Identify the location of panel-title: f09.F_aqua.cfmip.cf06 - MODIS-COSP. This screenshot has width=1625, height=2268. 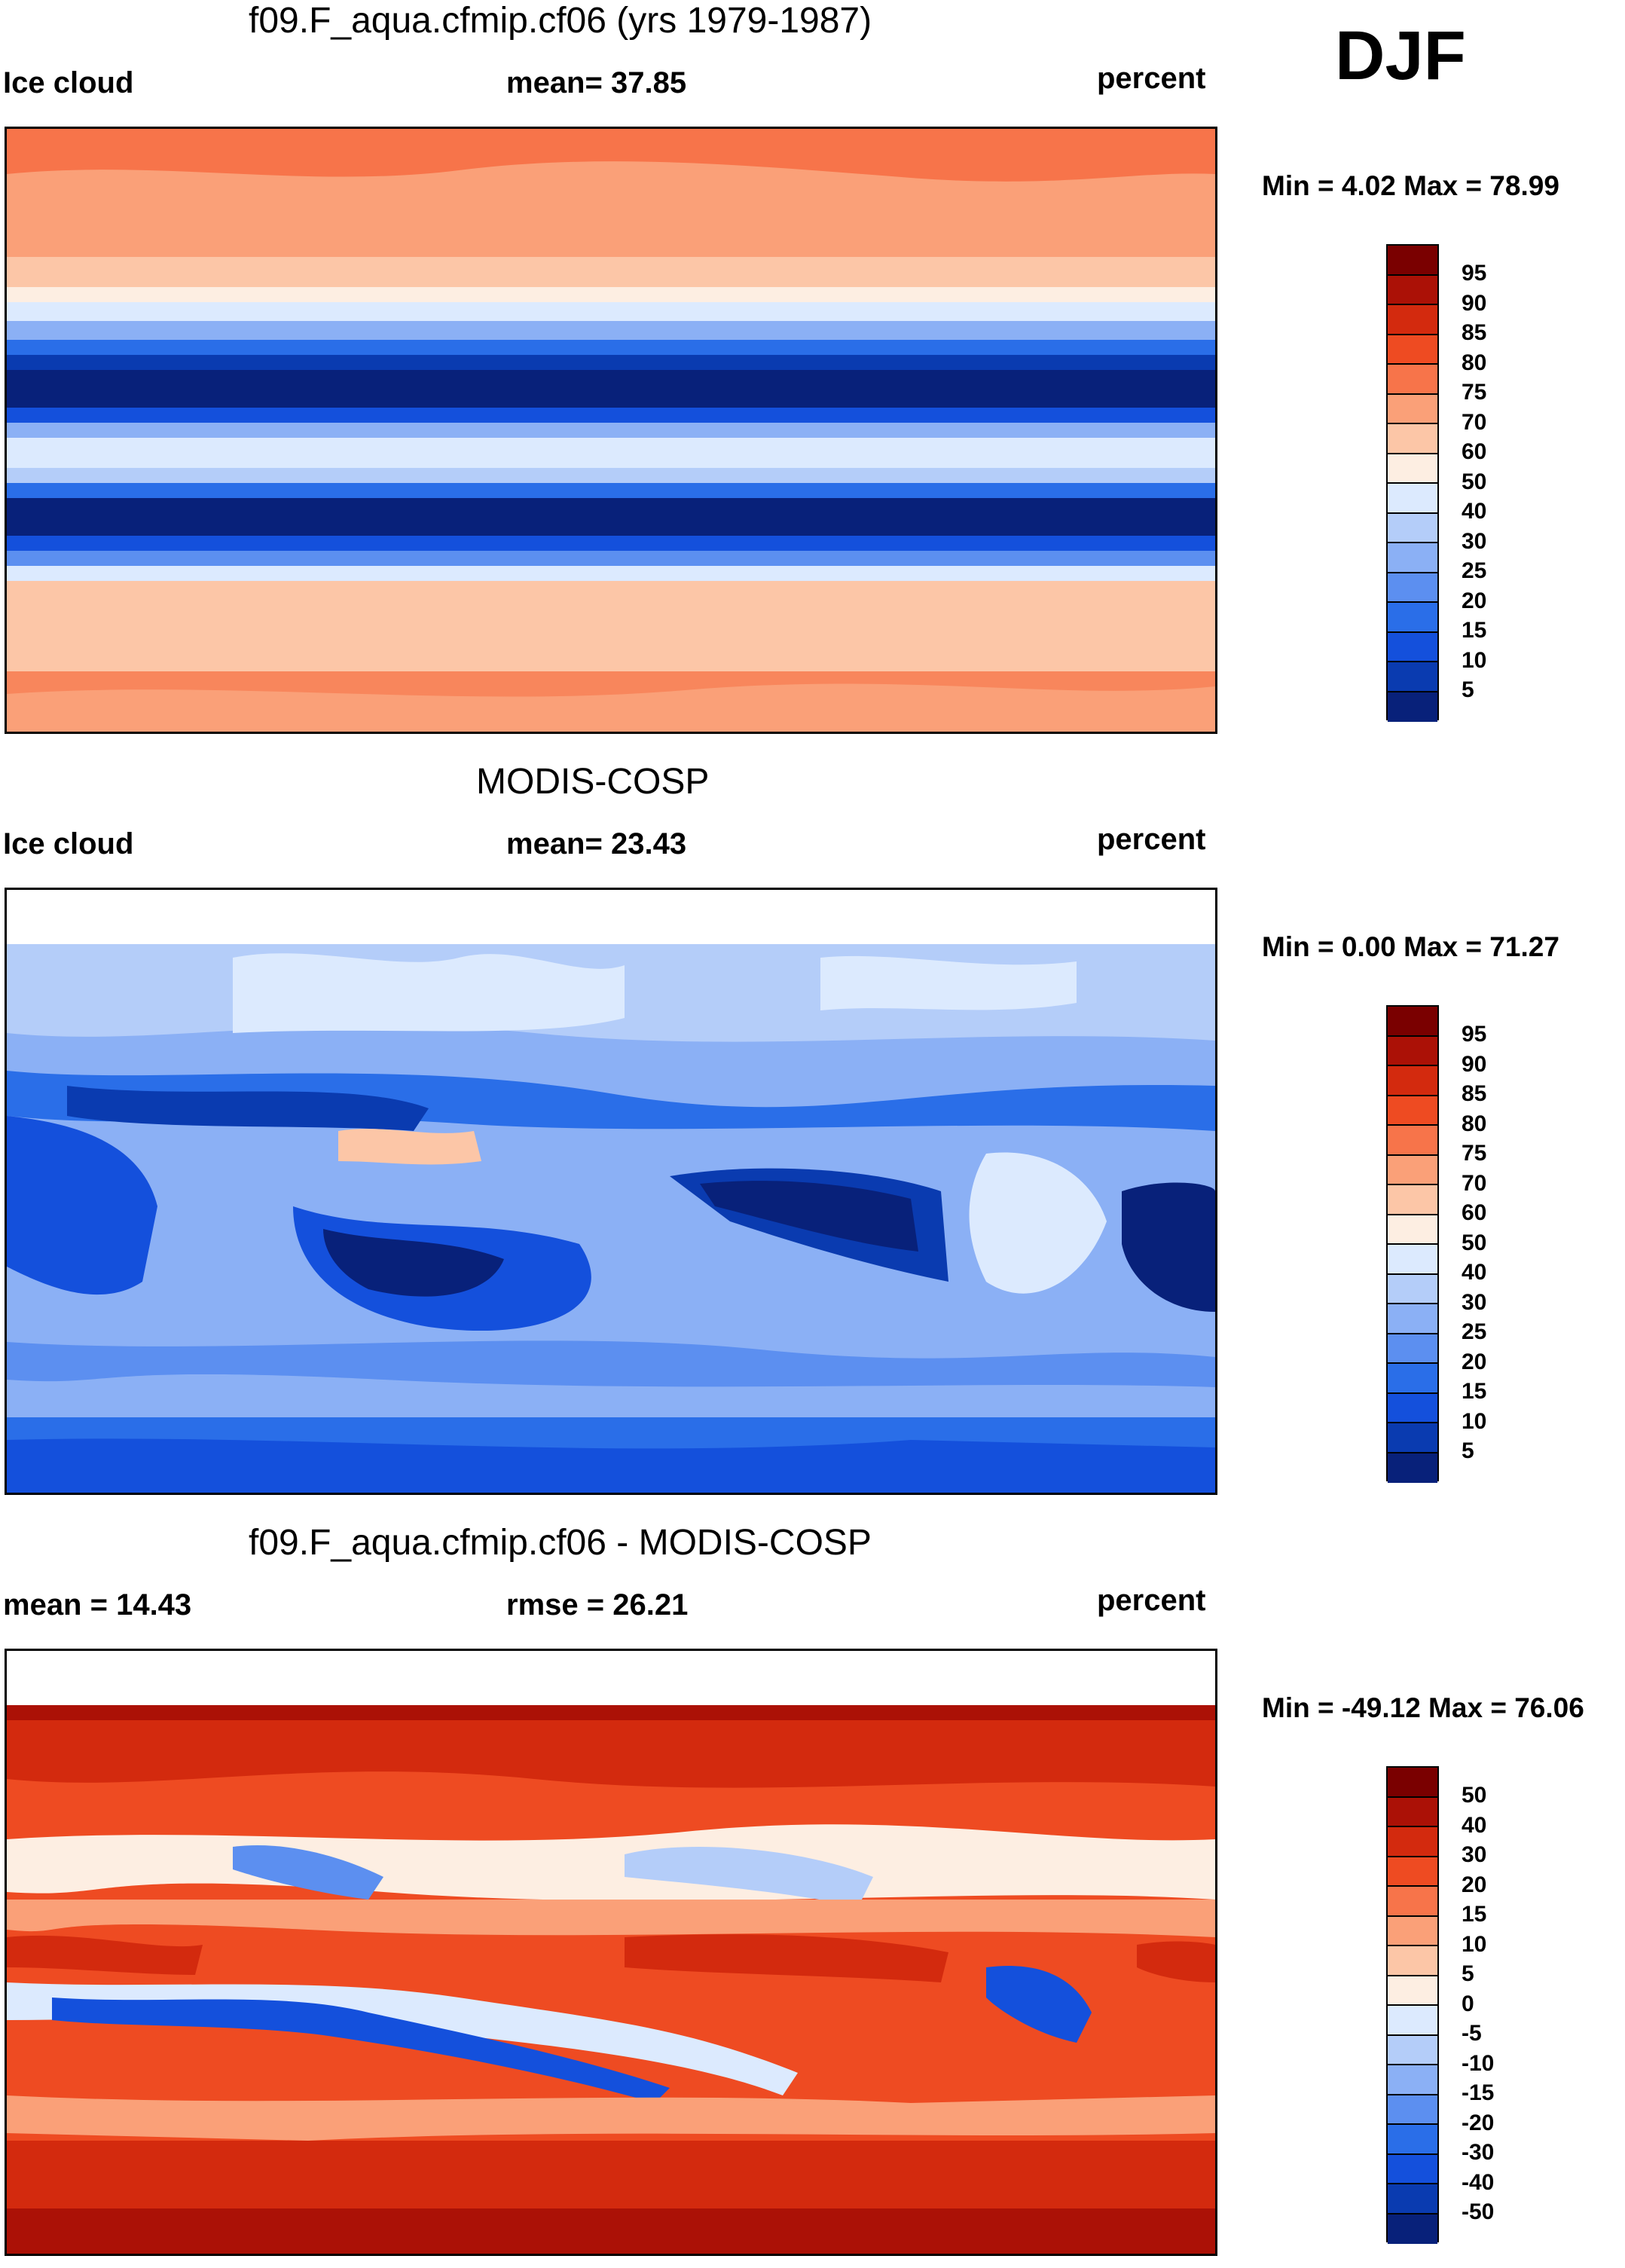
(560, 1543).